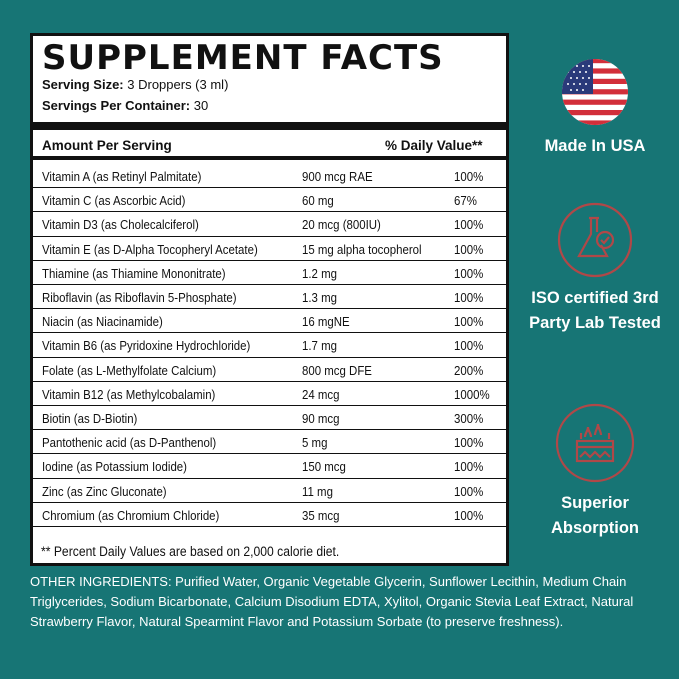 The width and height of the screenshot is (679, 679). What do you see at coordinates (146, 346) in the screenshot?
I see `nutrient-name: Vitamin B6 (as Pyridoxine Hydrochloride)` at bounding box center [146, 346].